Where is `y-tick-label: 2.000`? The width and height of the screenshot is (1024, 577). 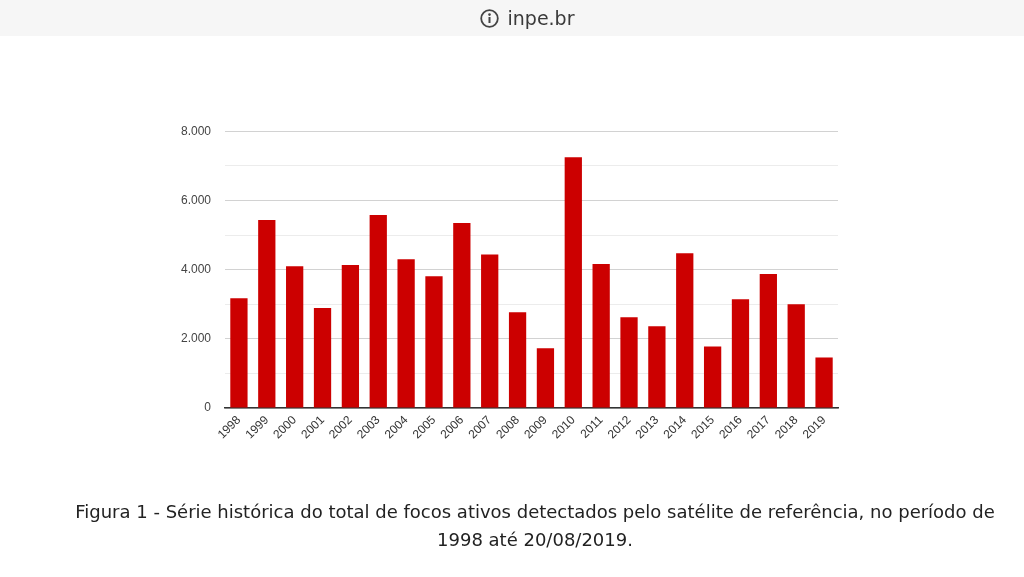 y-tick-label: 2.000 is located at coordinates (196, 338).